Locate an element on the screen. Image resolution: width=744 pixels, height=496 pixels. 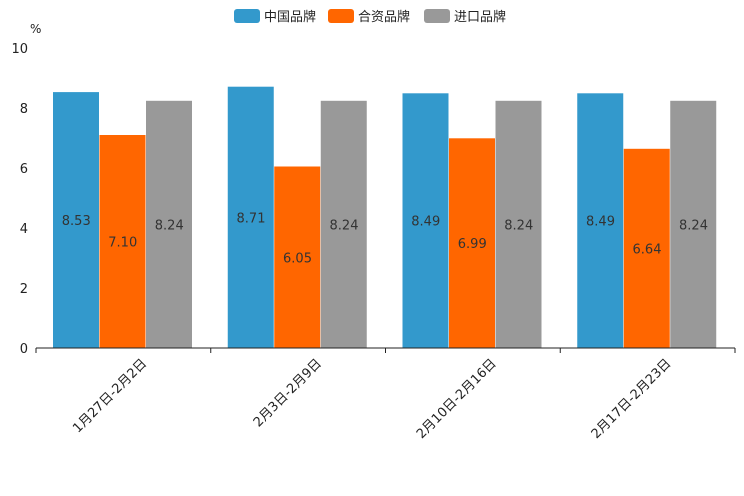
y-axis: 0 2 4 6 8 10 is located at coordinates (19, 199).